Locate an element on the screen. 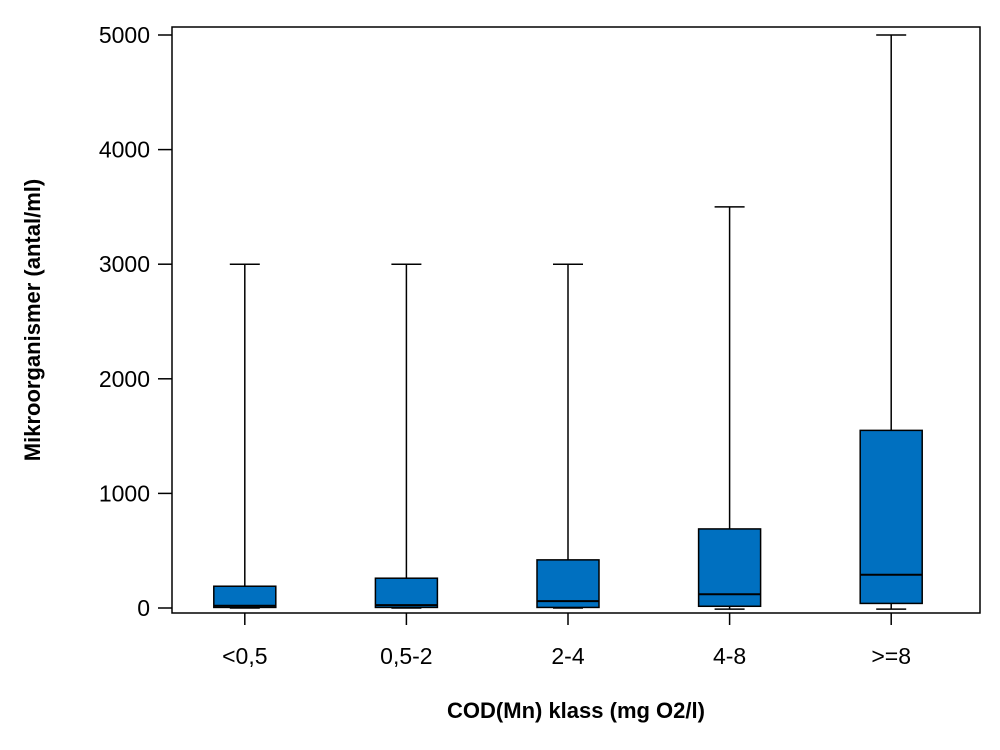 This screenshot has height=750, width=1000. x-tick-label: 0,5-2 is located at coordinates (406, 656).